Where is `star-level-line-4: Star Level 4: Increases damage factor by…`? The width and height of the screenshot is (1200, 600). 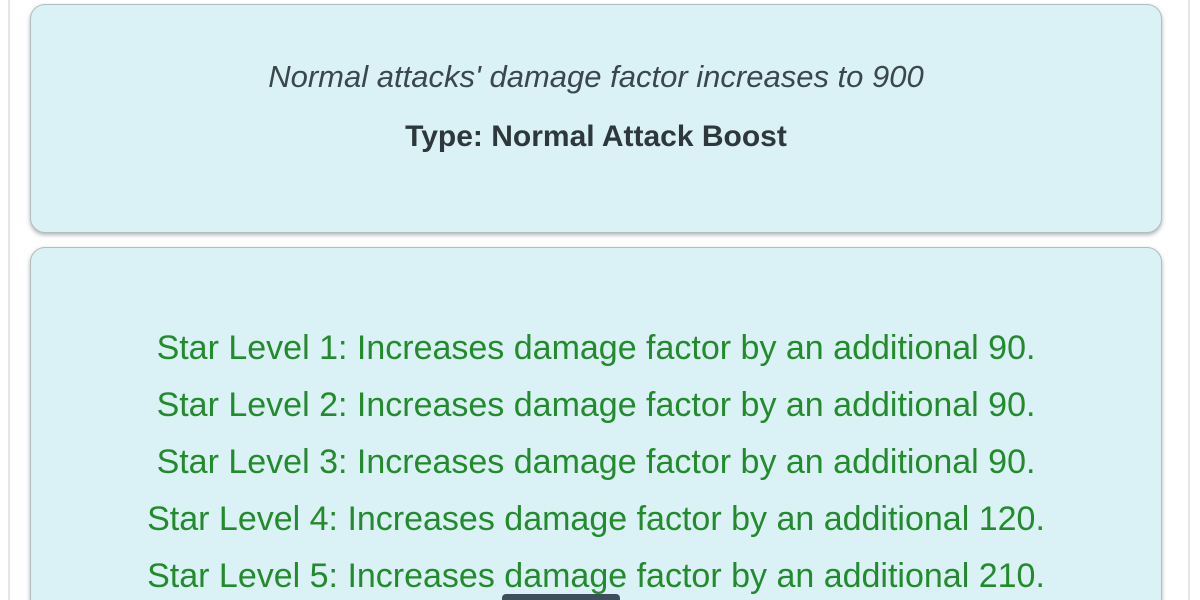
star-level-line-4: Star Level 4: Increases damage factor by… is located at coordinates (596, 519).